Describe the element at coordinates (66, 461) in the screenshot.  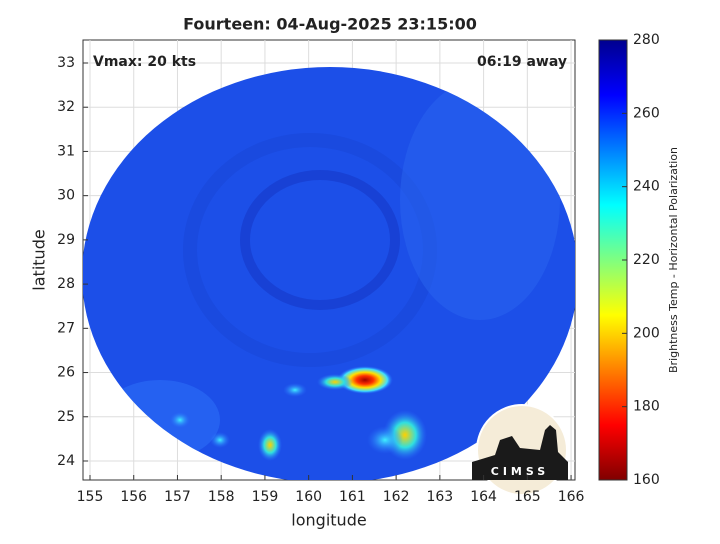
I see `y-tick-label: 24` at that location.